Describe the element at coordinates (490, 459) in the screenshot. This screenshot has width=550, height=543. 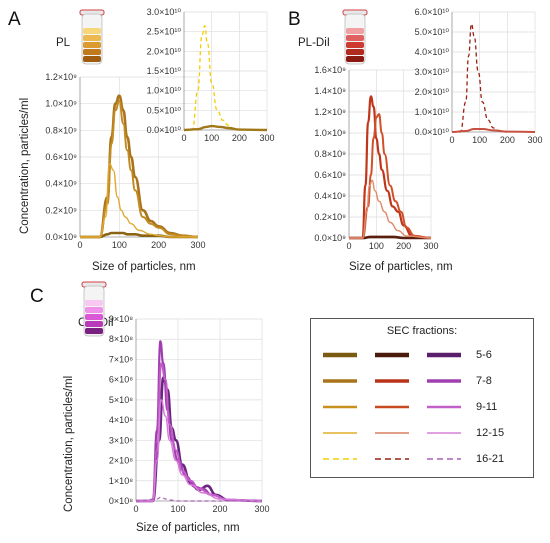
I see `legend-label-16-21: 16-21` at that location.